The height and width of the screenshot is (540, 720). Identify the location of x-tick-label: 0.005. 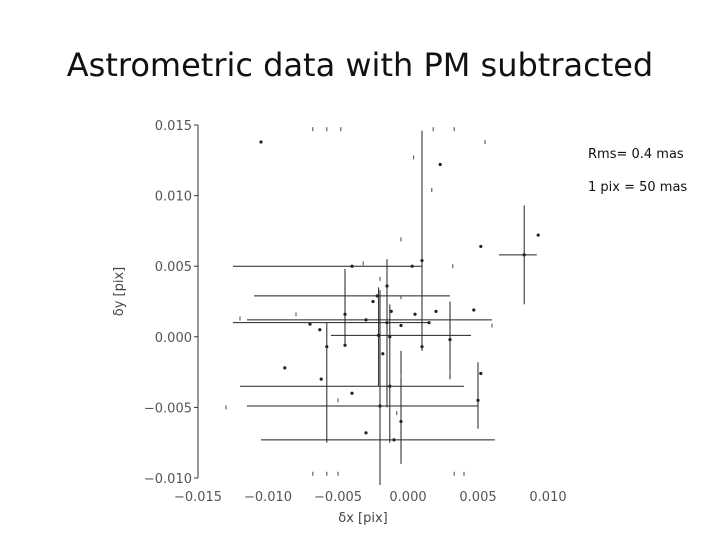
(477, 497).